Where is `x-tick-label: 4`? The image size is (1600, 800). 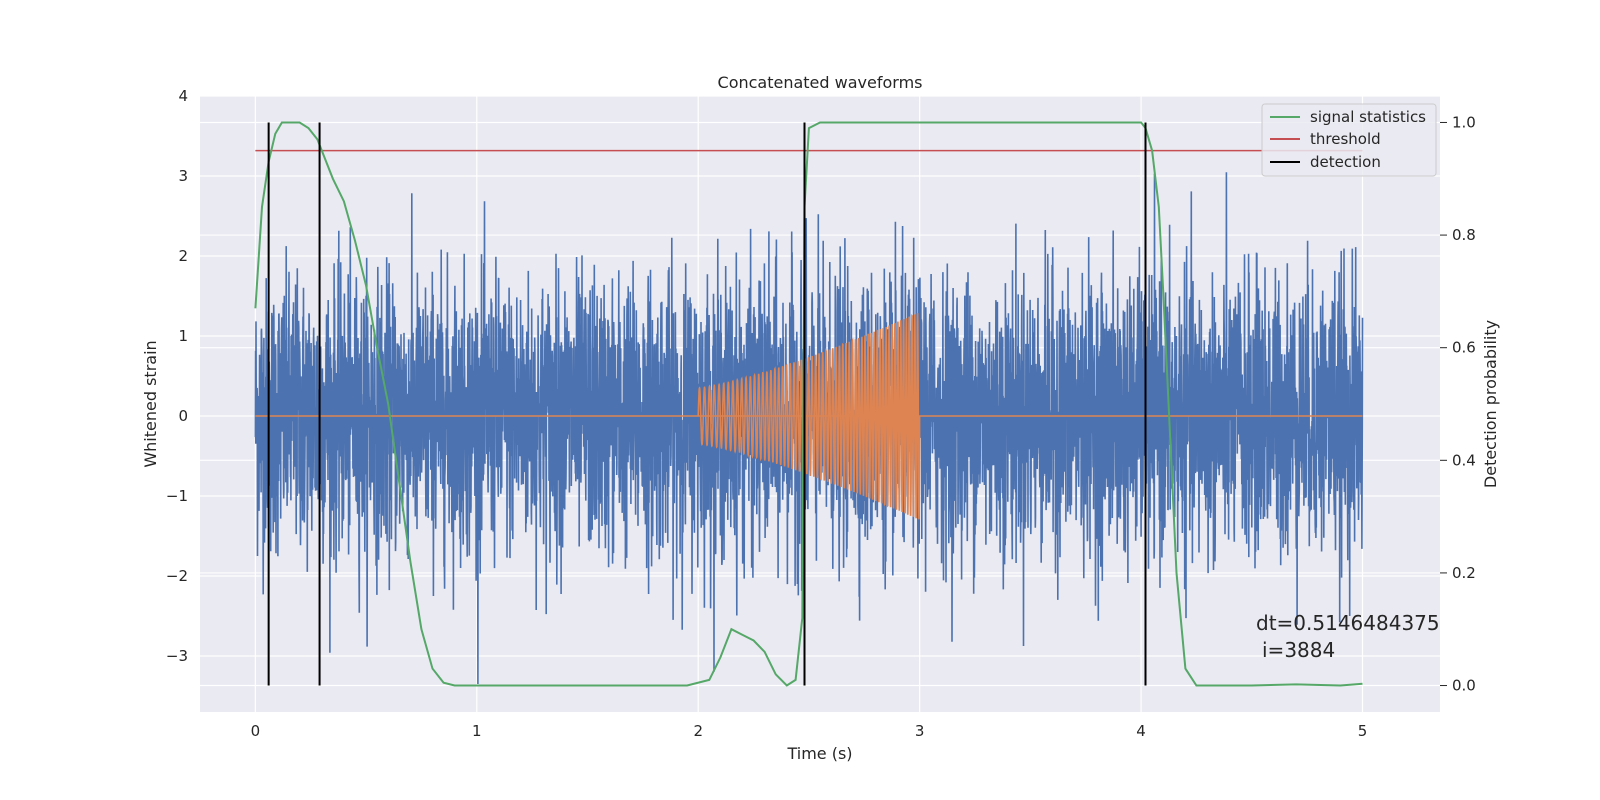
x-tick-label: 4 is located at coordinates (1141, 731).